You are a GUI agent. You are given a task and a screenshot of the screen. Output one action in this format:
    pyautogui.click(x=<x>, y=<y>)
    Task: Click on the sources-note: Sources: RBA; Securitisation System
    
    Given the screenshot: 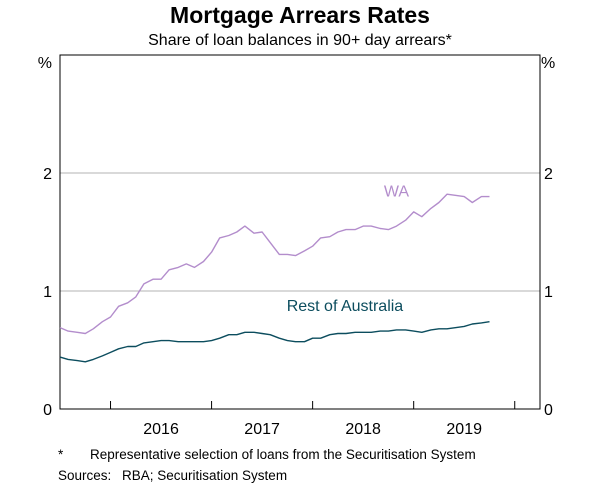 What is the action you would take?
    pyautogui.click(x=172, y=475)
    